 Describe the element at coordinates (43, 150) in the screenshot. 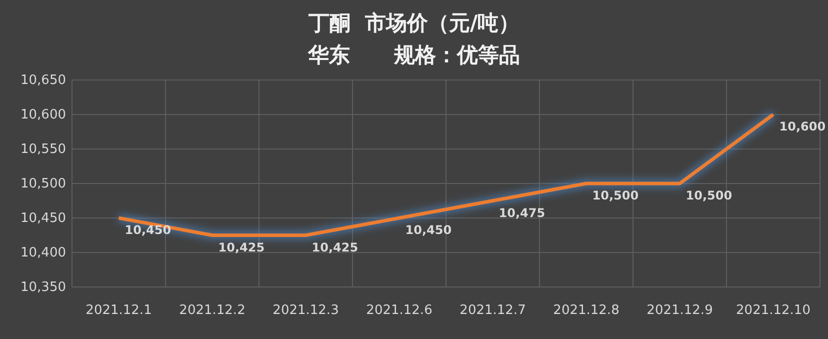

I see `y-tick-label: 10,550` at that location.